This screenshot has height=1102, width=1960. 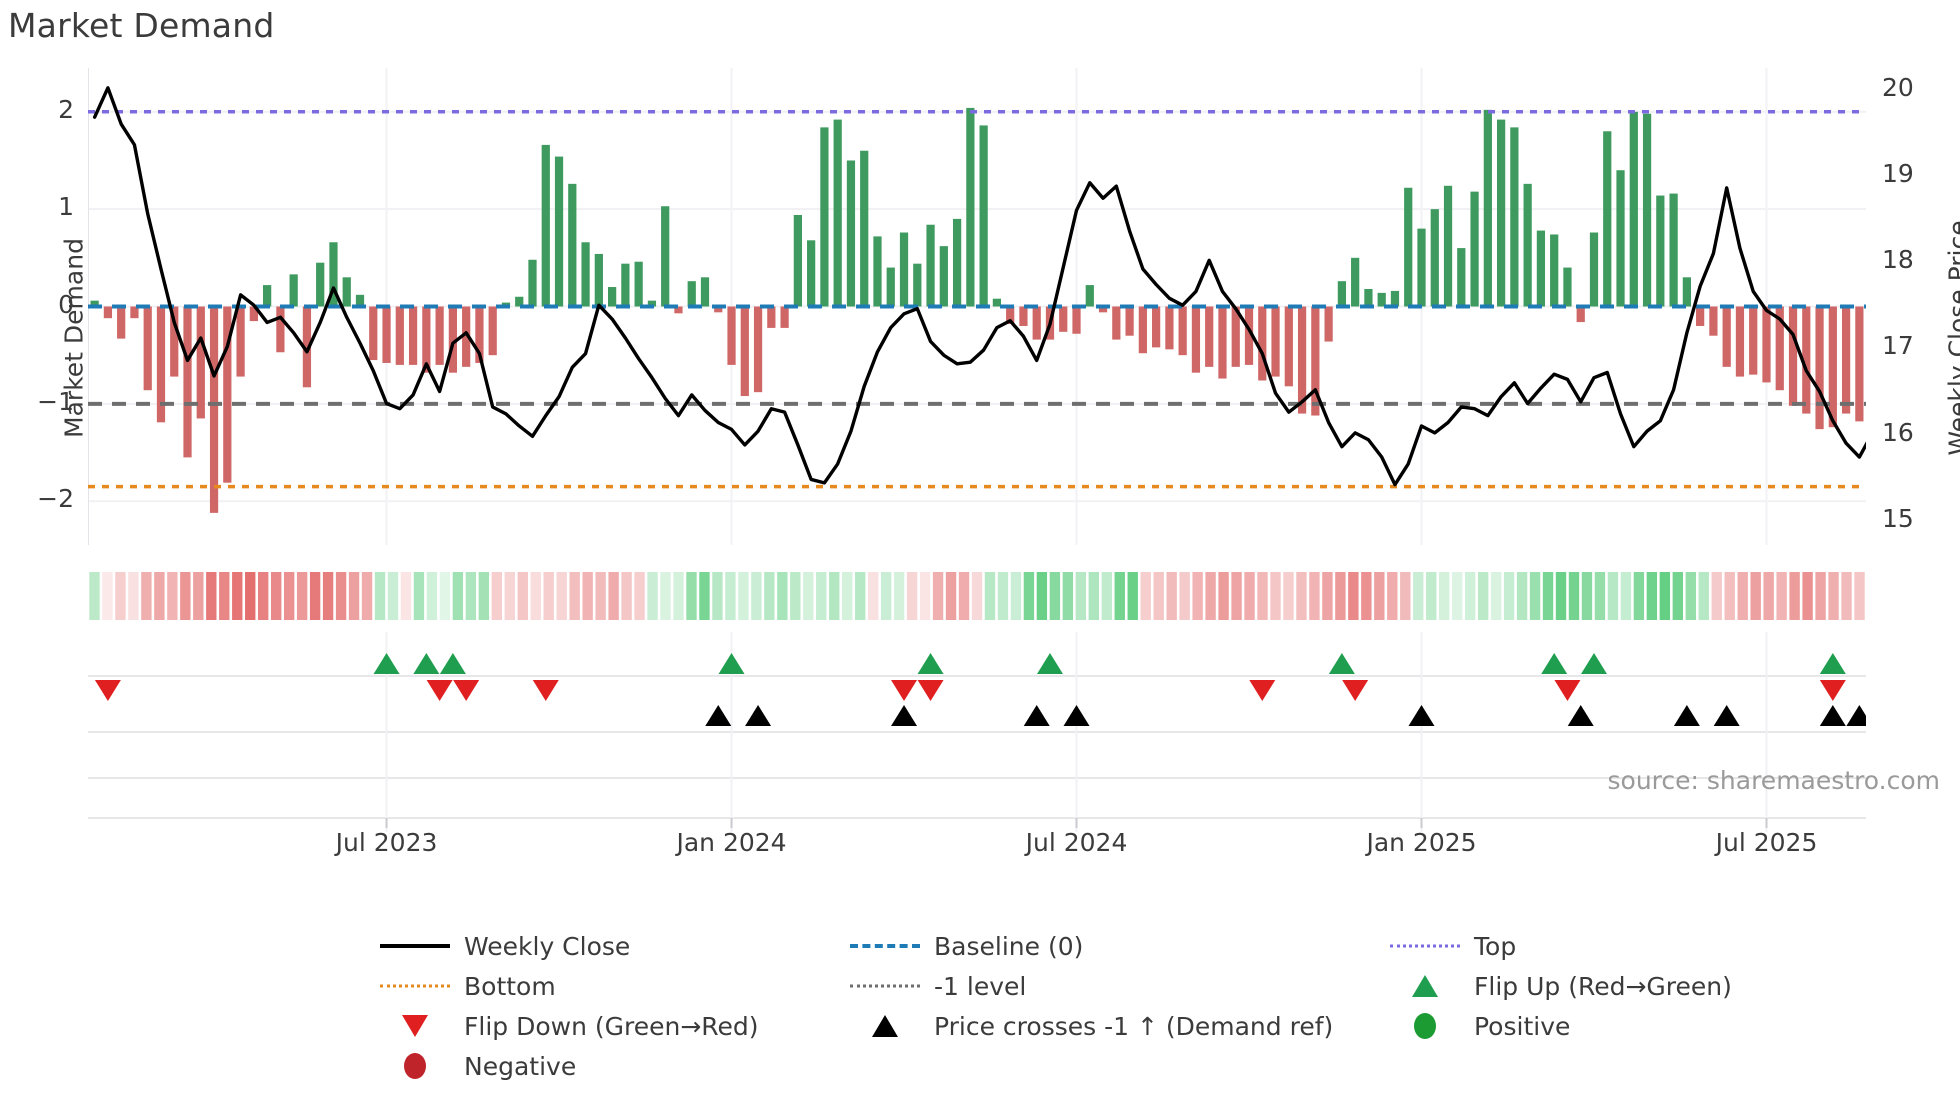 I want to click on y-axis-right-tick: 18, so click(x=1898, y=260).